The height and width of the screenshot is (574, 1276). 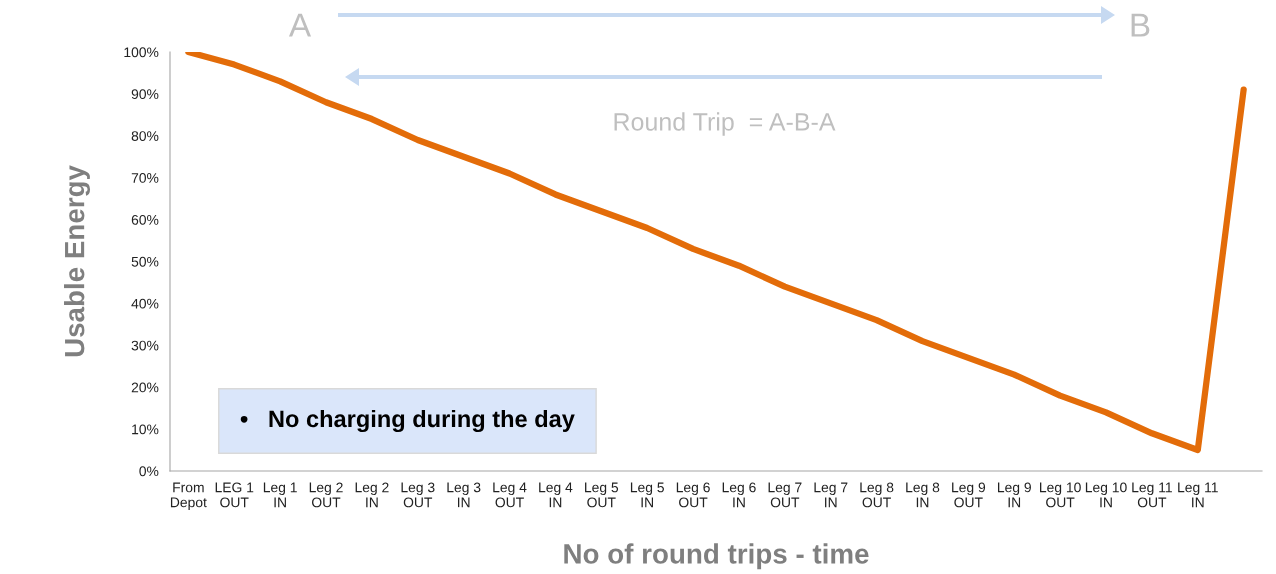 What do you see at coordinates (923, 495) in the screenshot?
I see `x-tick-label: Leg 8 IN` at bounding box center [923, 495].